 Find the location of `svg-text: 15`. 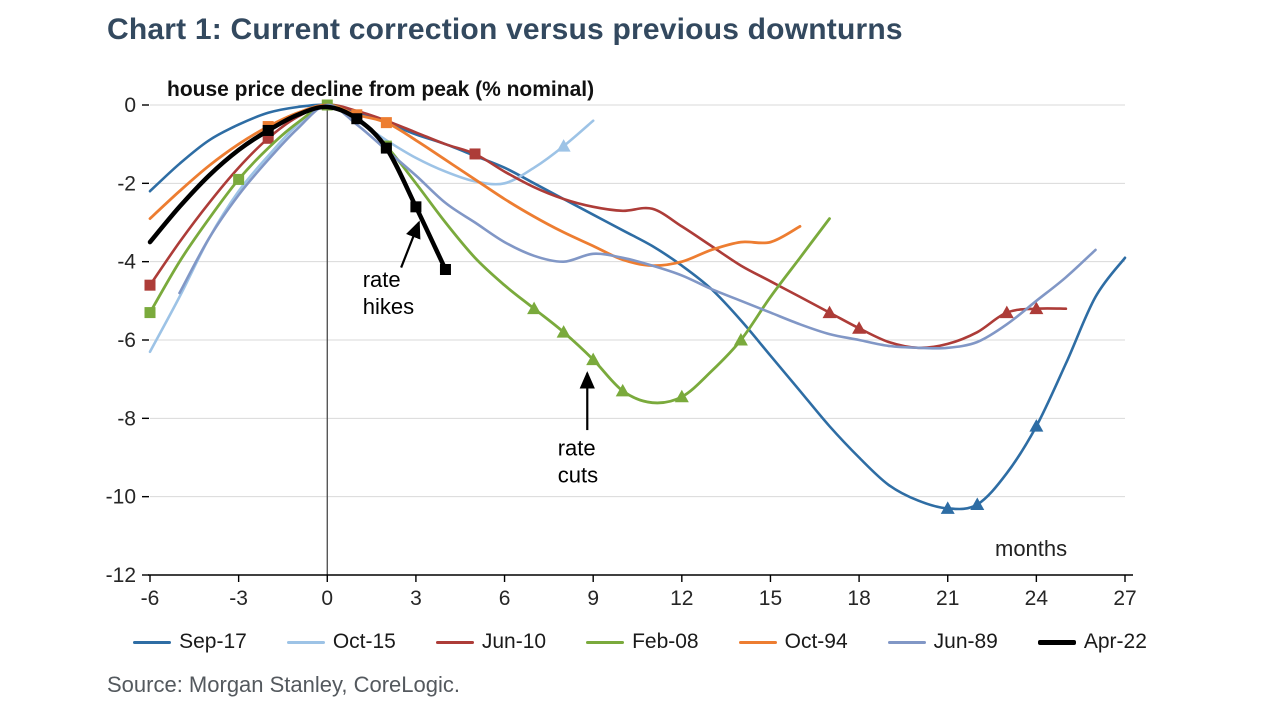

svg-text: 15 is located at coordinates (770, 598).